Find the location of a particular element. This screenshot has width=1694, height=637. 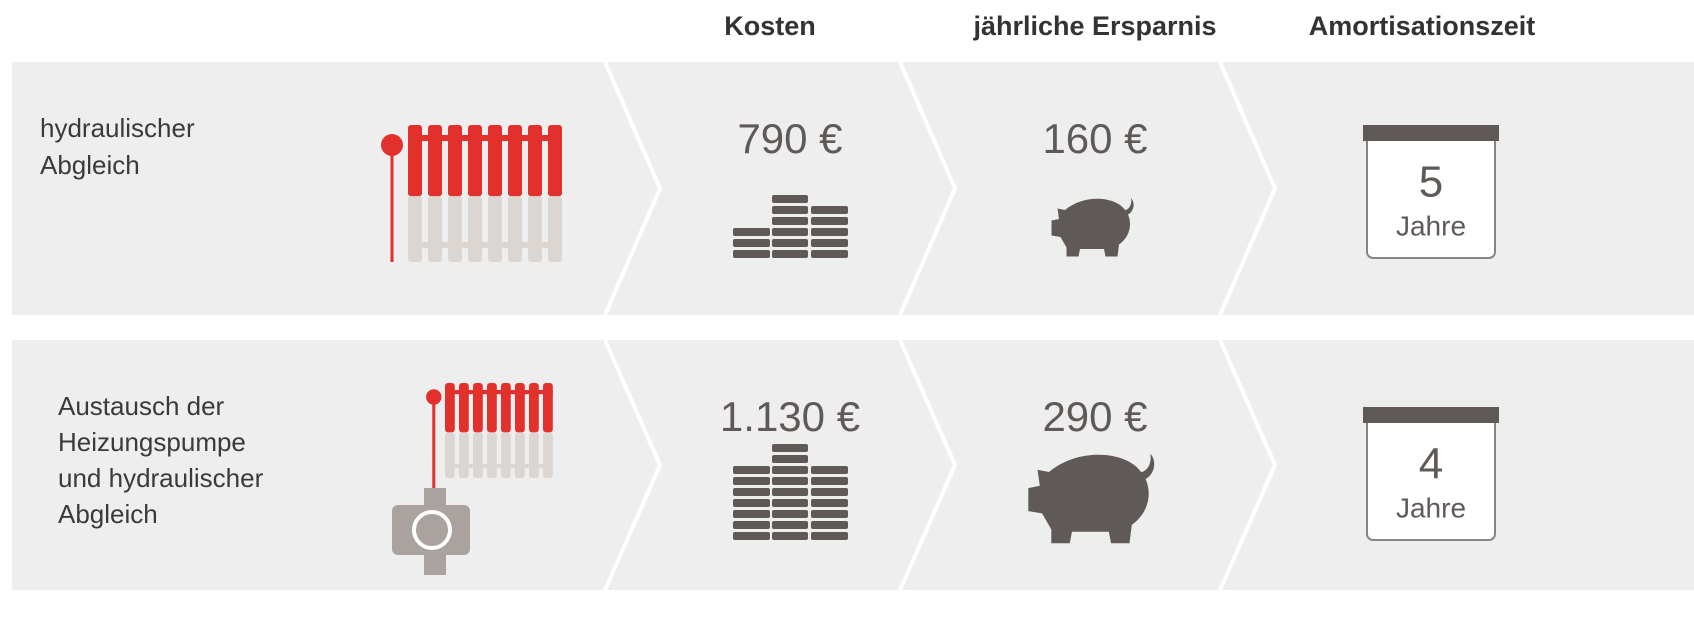

calendar-top is located at coordinates (1431, 133).